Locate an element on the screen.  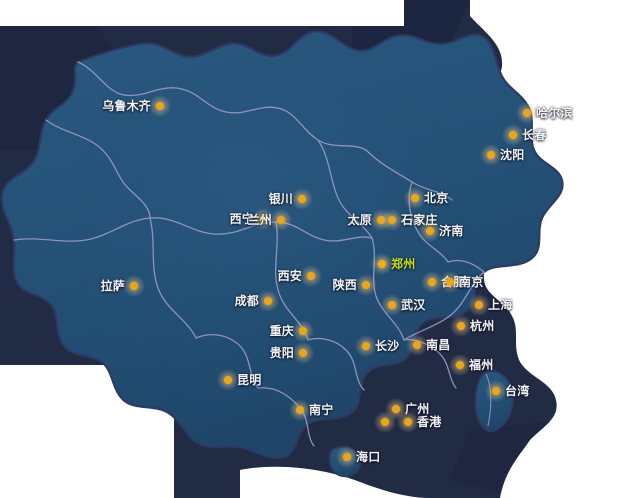
city-label: 郑州 is located at coordinates (403, 264).